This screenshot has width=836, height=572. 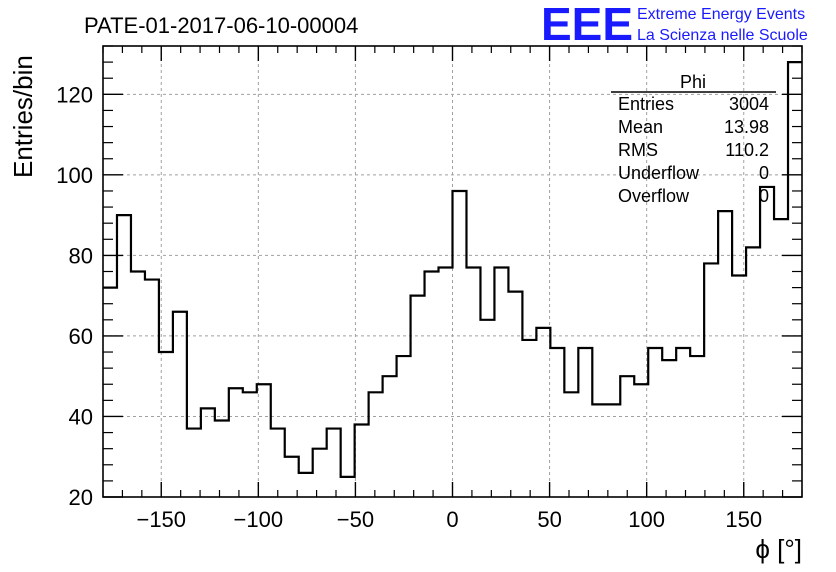 I want to click on eee-logo-mark: EEE, so click(x=587, y=25).